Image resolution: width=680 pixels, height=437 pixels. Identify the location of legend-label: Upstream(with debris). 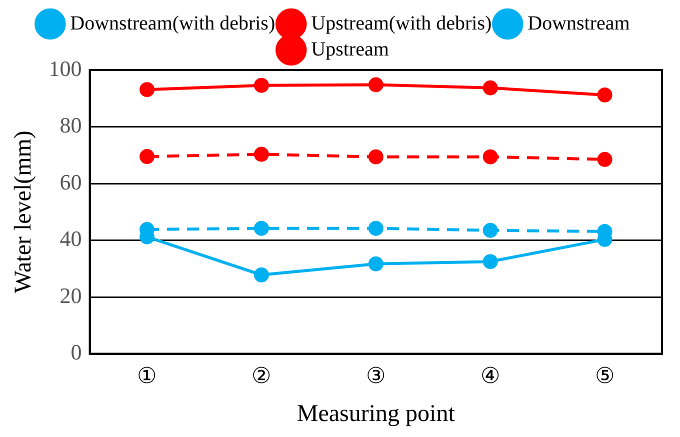
(401, 23).